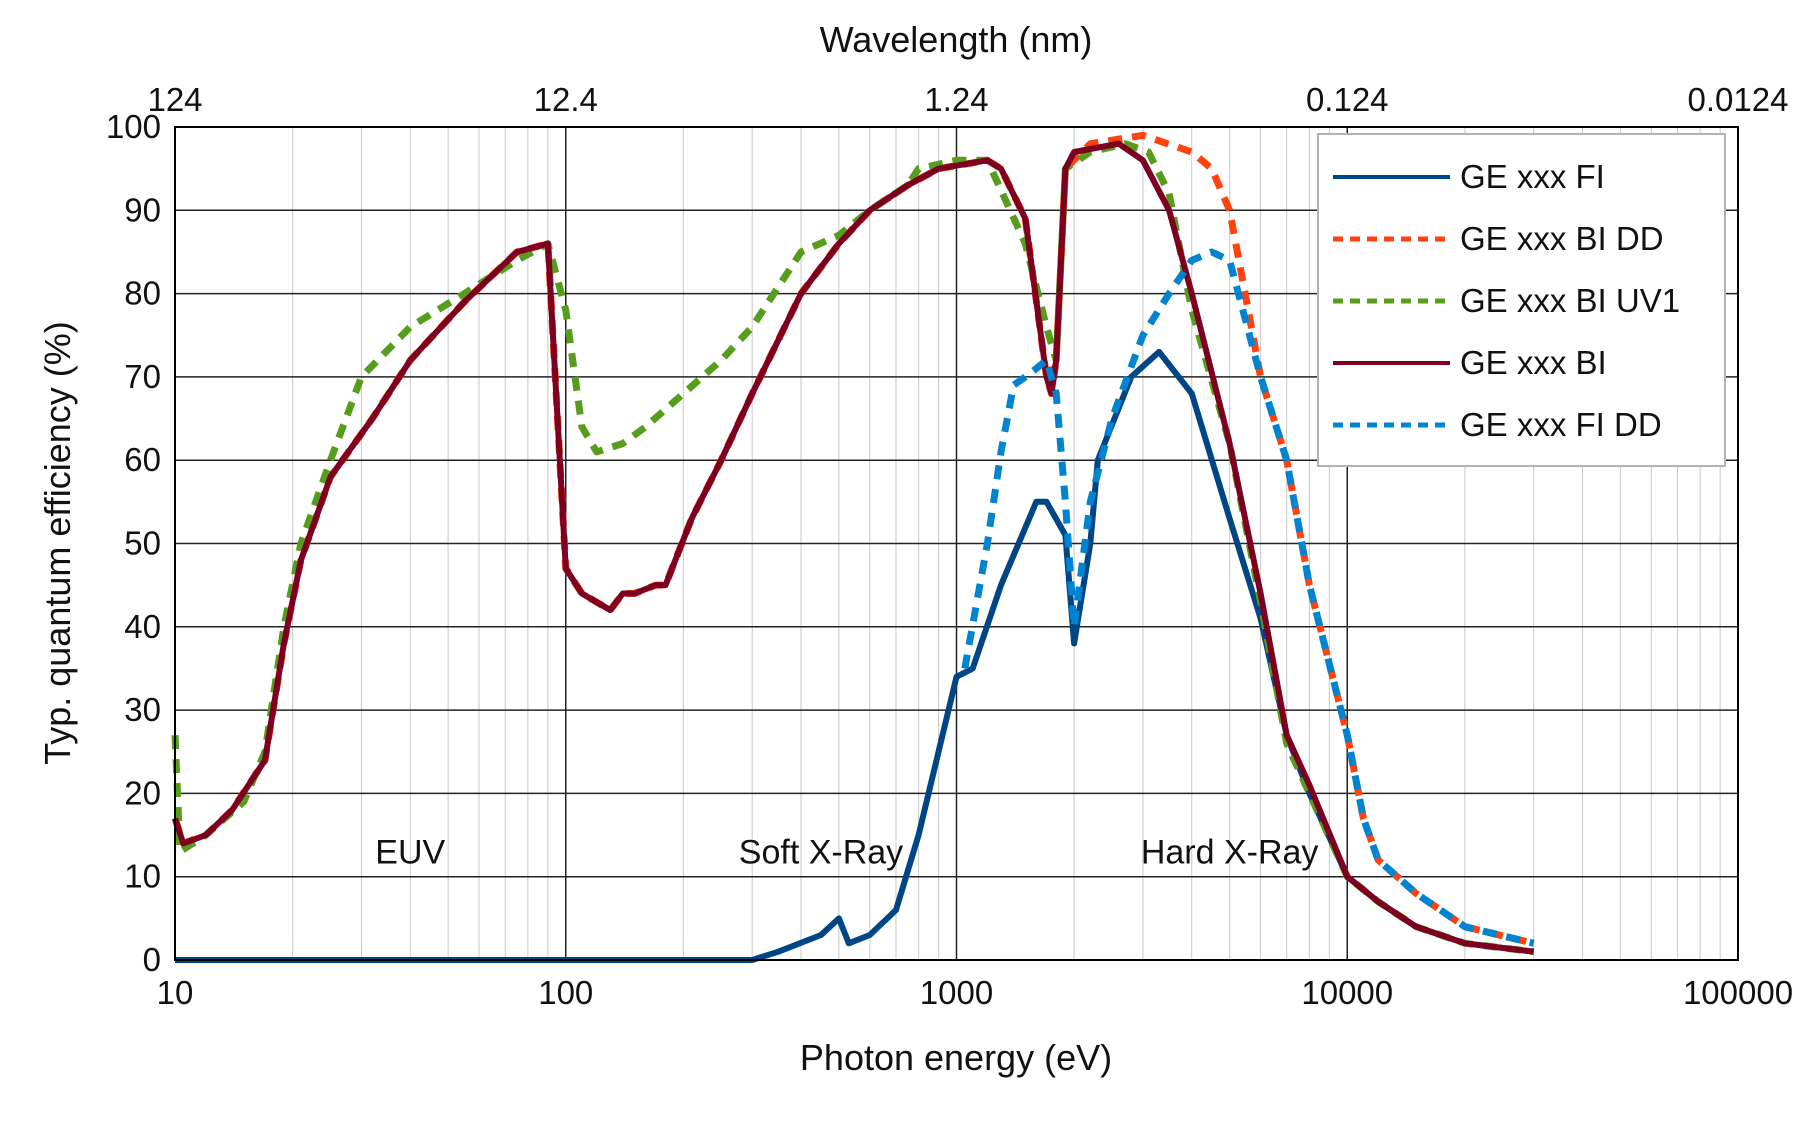 The height and width of the screenshot is (1125, 1800). I want to click on x-tick-label: 1000, so click(956, 992).